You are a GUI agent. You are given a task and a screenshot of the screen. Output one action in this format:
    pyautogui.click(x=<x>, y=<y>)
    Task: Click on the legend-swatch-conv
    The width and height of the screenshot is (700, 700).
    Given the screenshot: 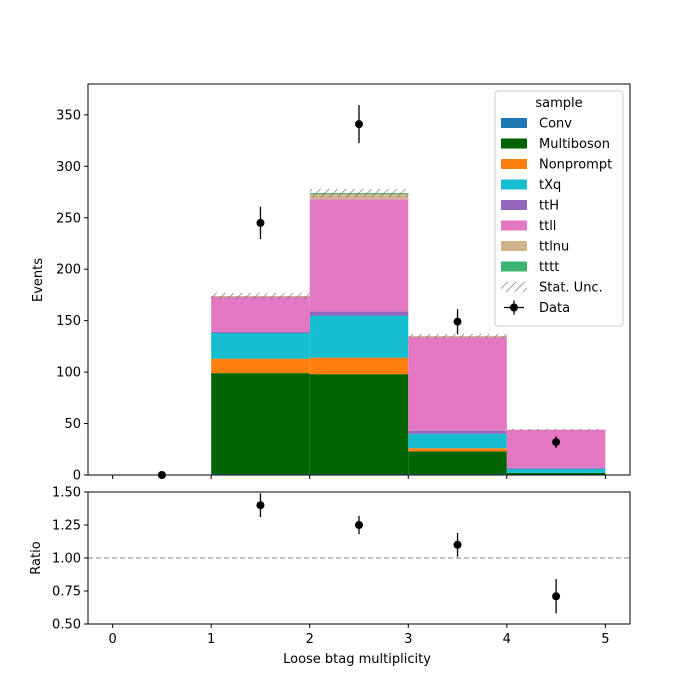 What is the action you would take?
    pyautogui.click(x=514, y=123)
    